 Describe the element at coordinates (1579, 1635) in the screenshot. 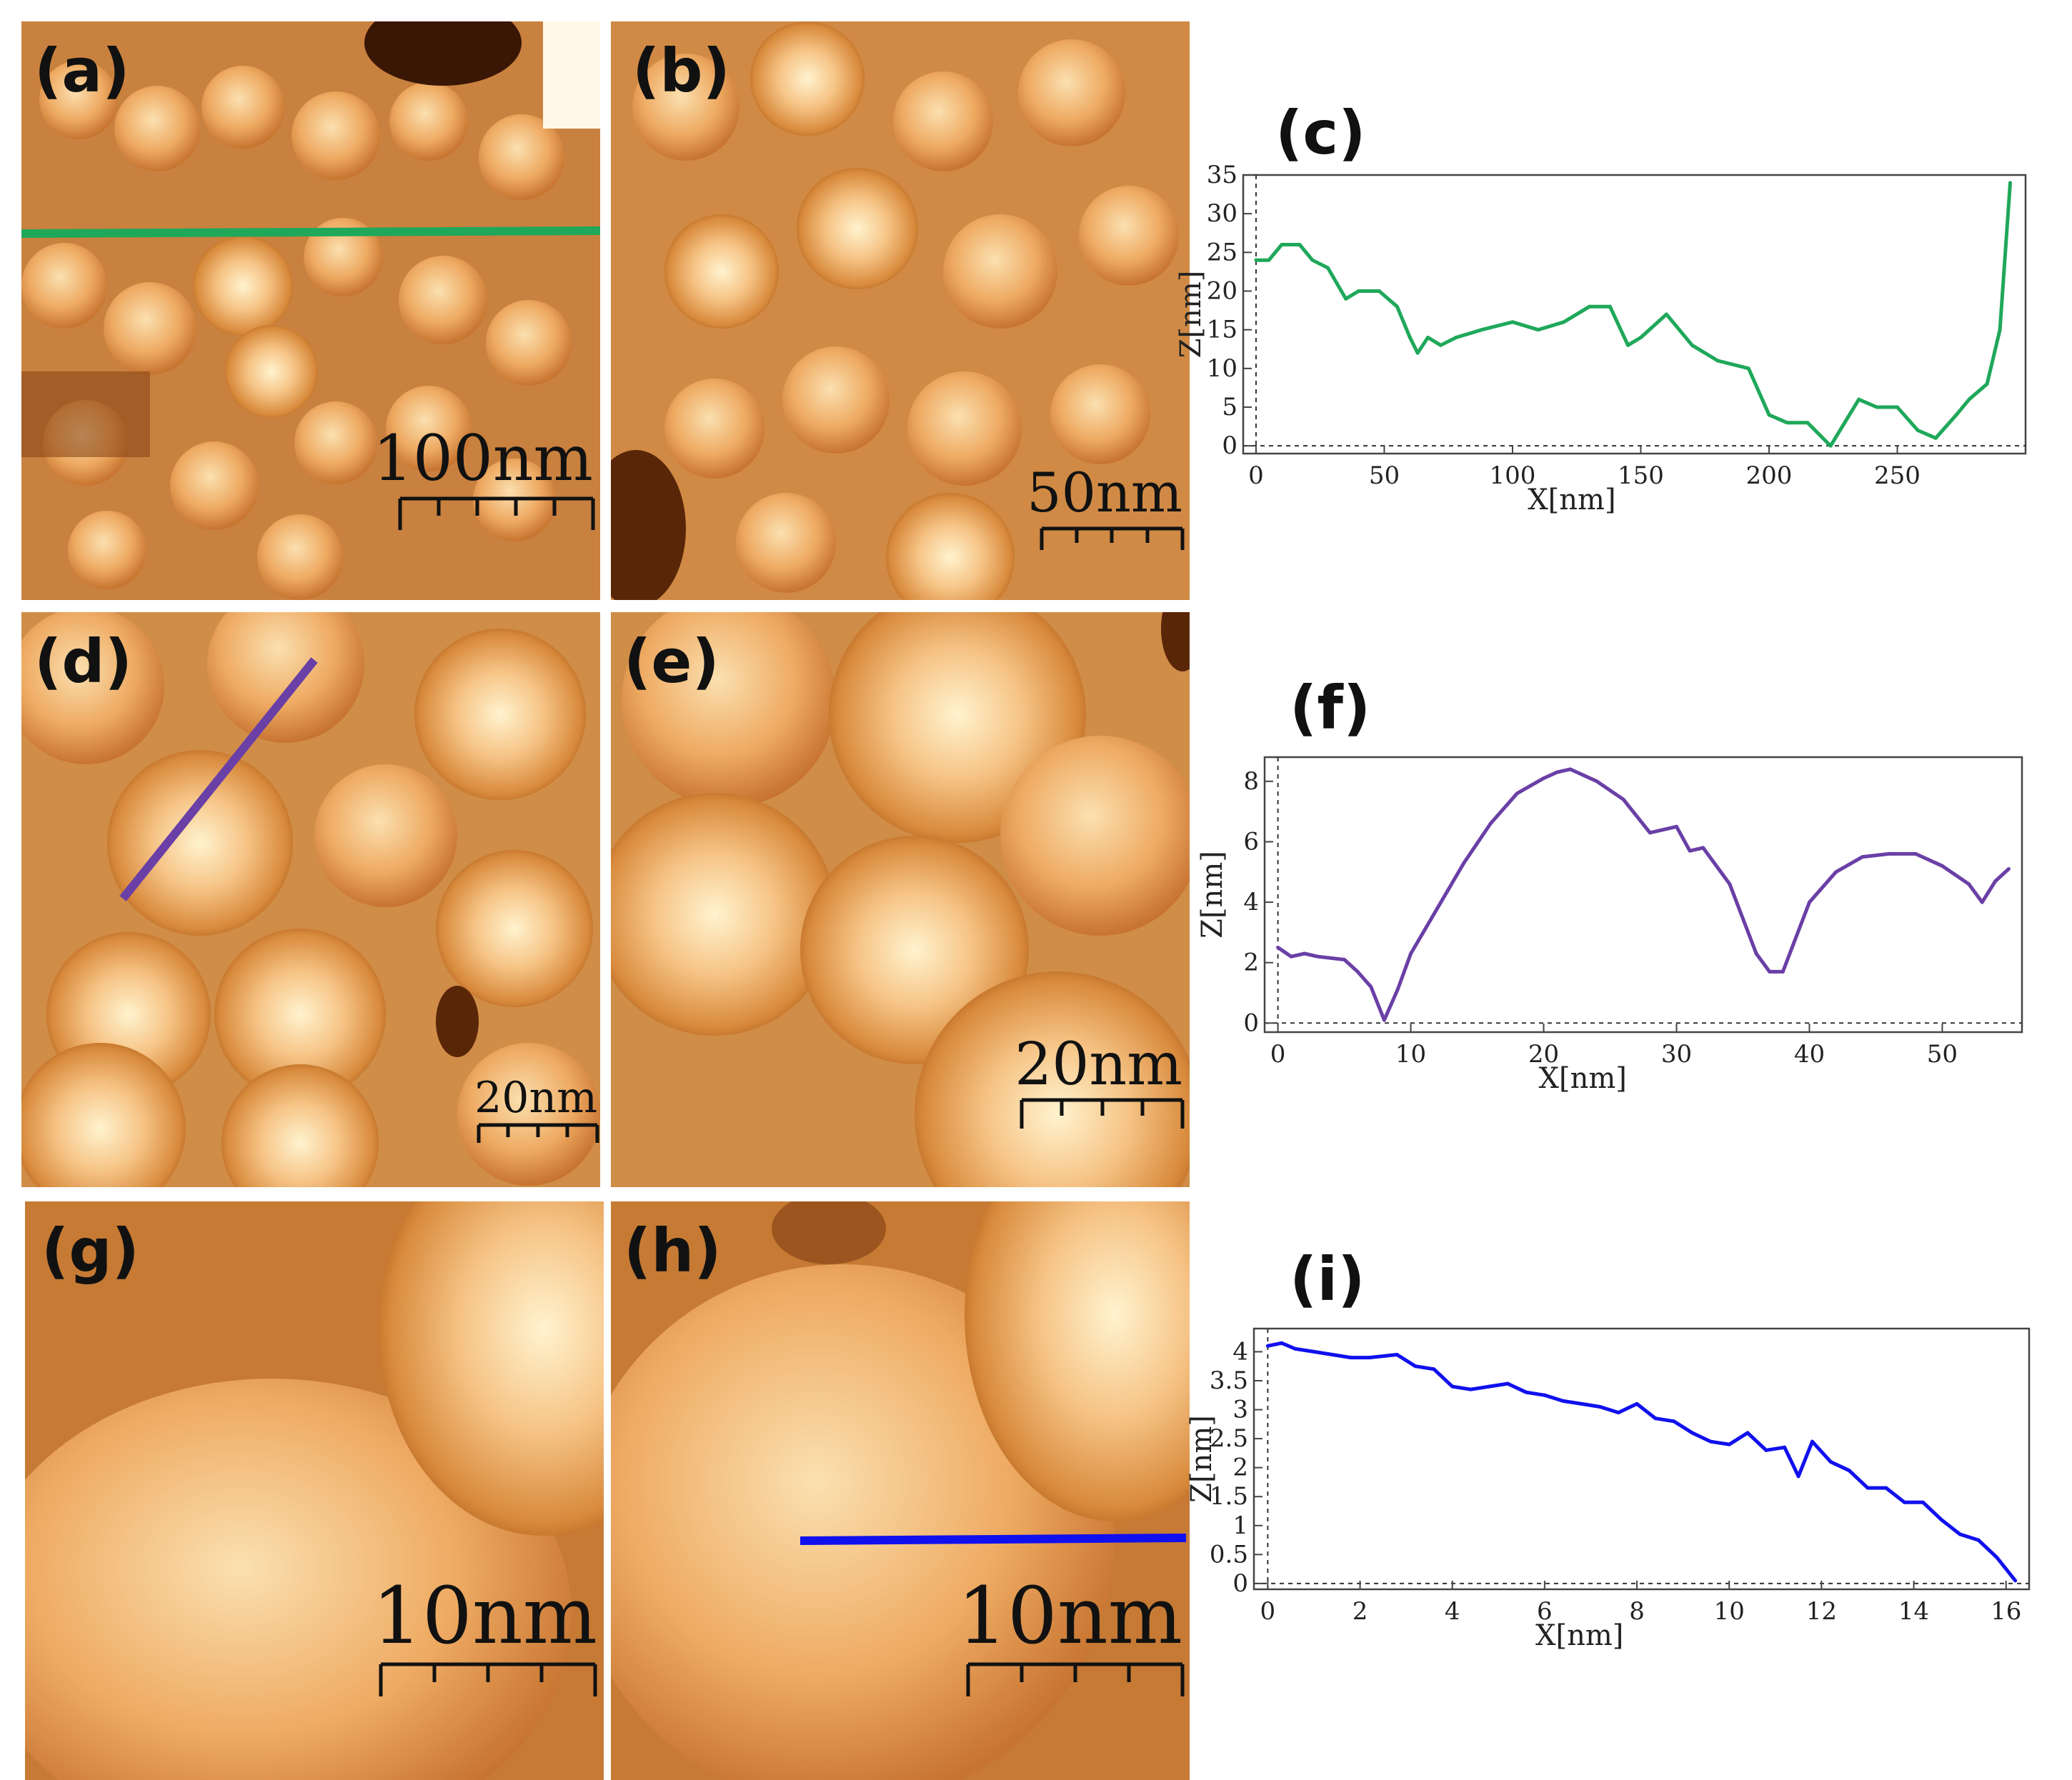

I see `x-axis-title: X[nm]` at that location.